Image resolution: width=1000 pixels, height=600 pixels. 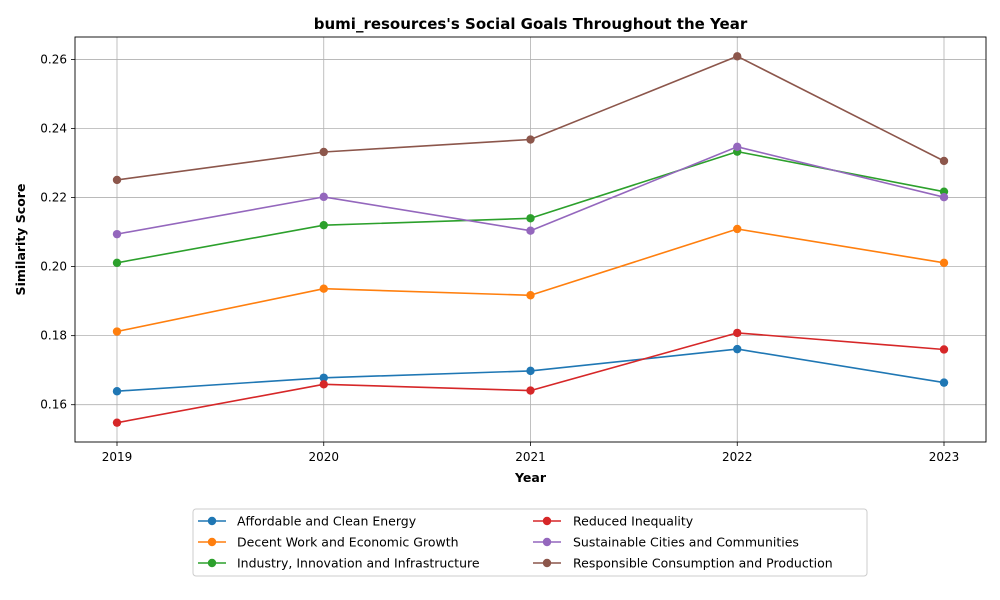 I want to click on legend-item: Reduced Inequality, so click(x=613, y=521).